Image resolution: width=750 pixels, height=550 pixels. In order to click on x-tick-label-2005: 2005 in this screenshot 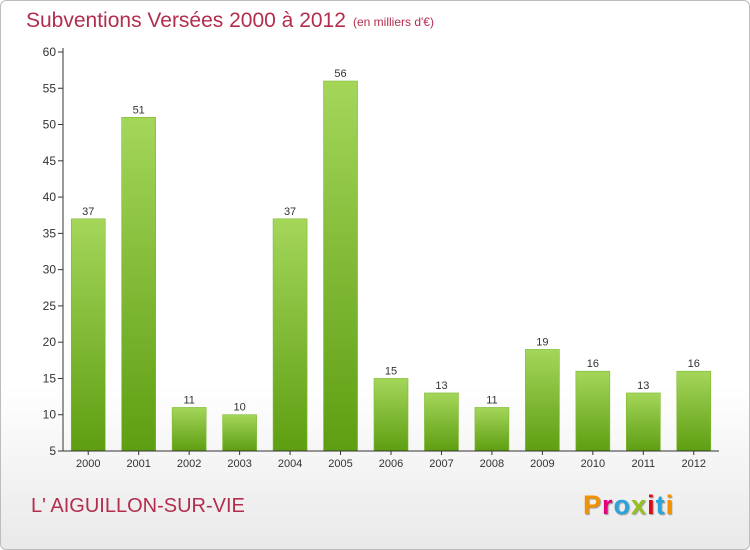, I will do `click(340, 464)`.